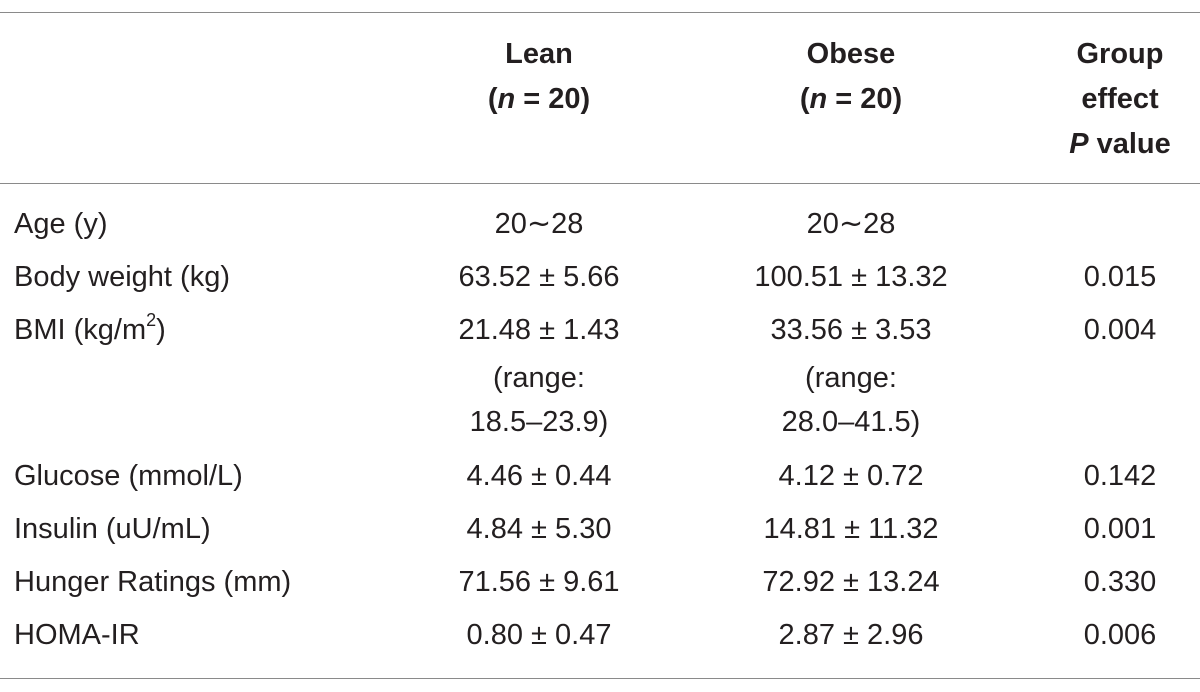  Describe the element at coordinates (851, 635) in the screenshot. I see `cell-obese: 2.87 ± 2.96` at that location.